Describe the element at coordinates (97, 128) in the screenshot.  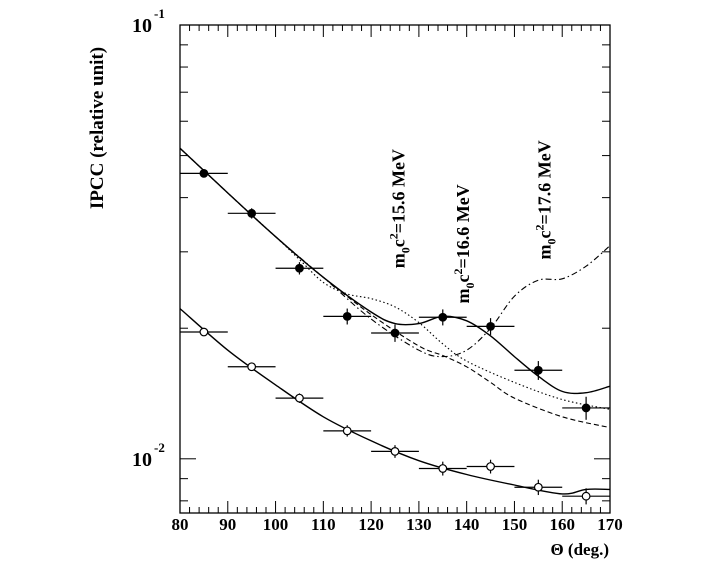
I see `y-axis-label: IPCC (relative unit)` at that location.